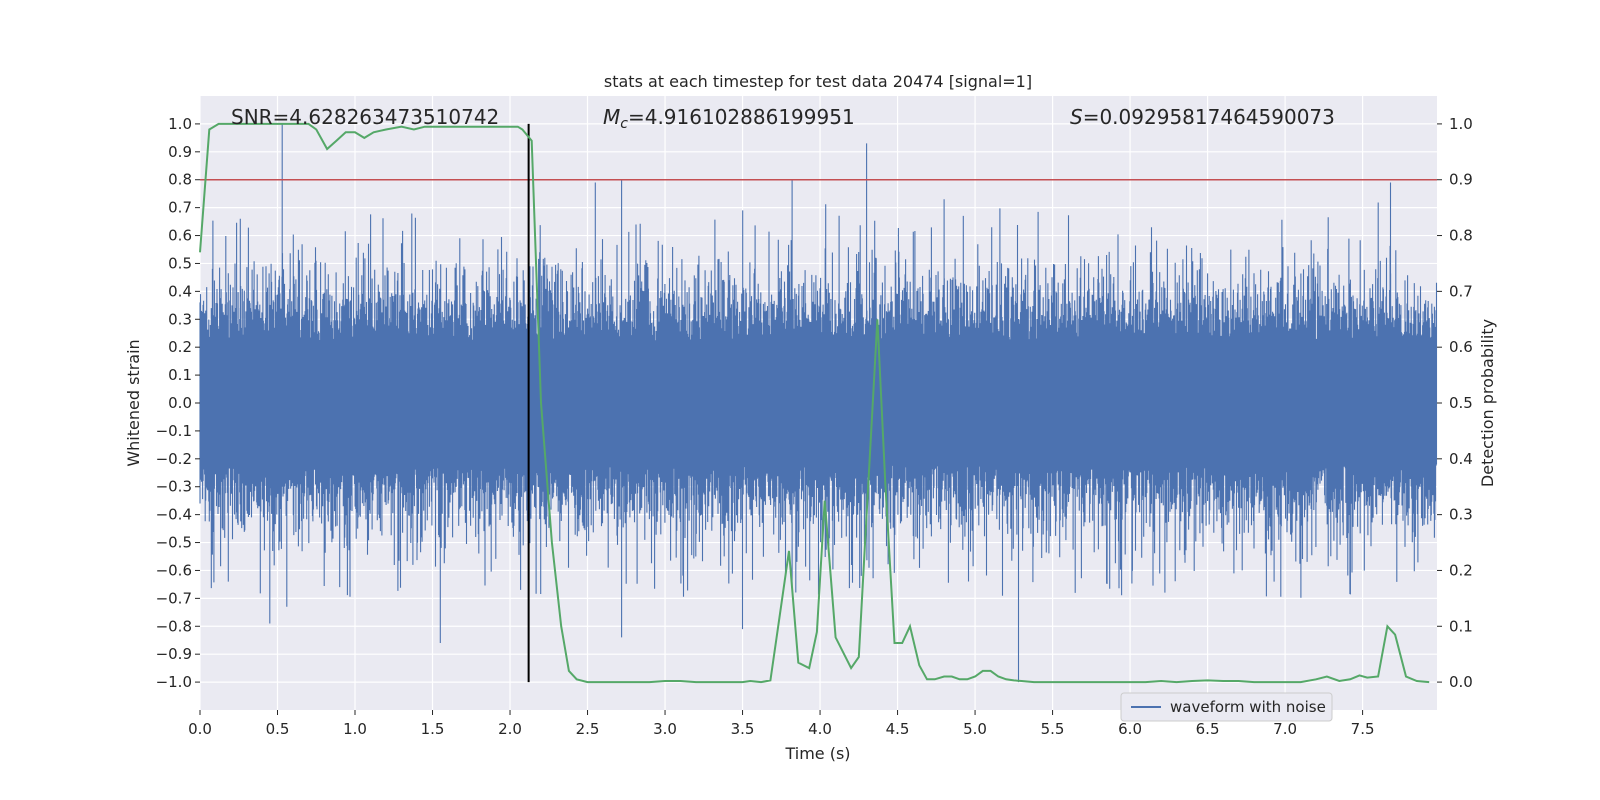  Describe the element at coordinates (365, 117) in the screenshot. I see `snr-annotation: SNR=4.628263473510742` at that location.